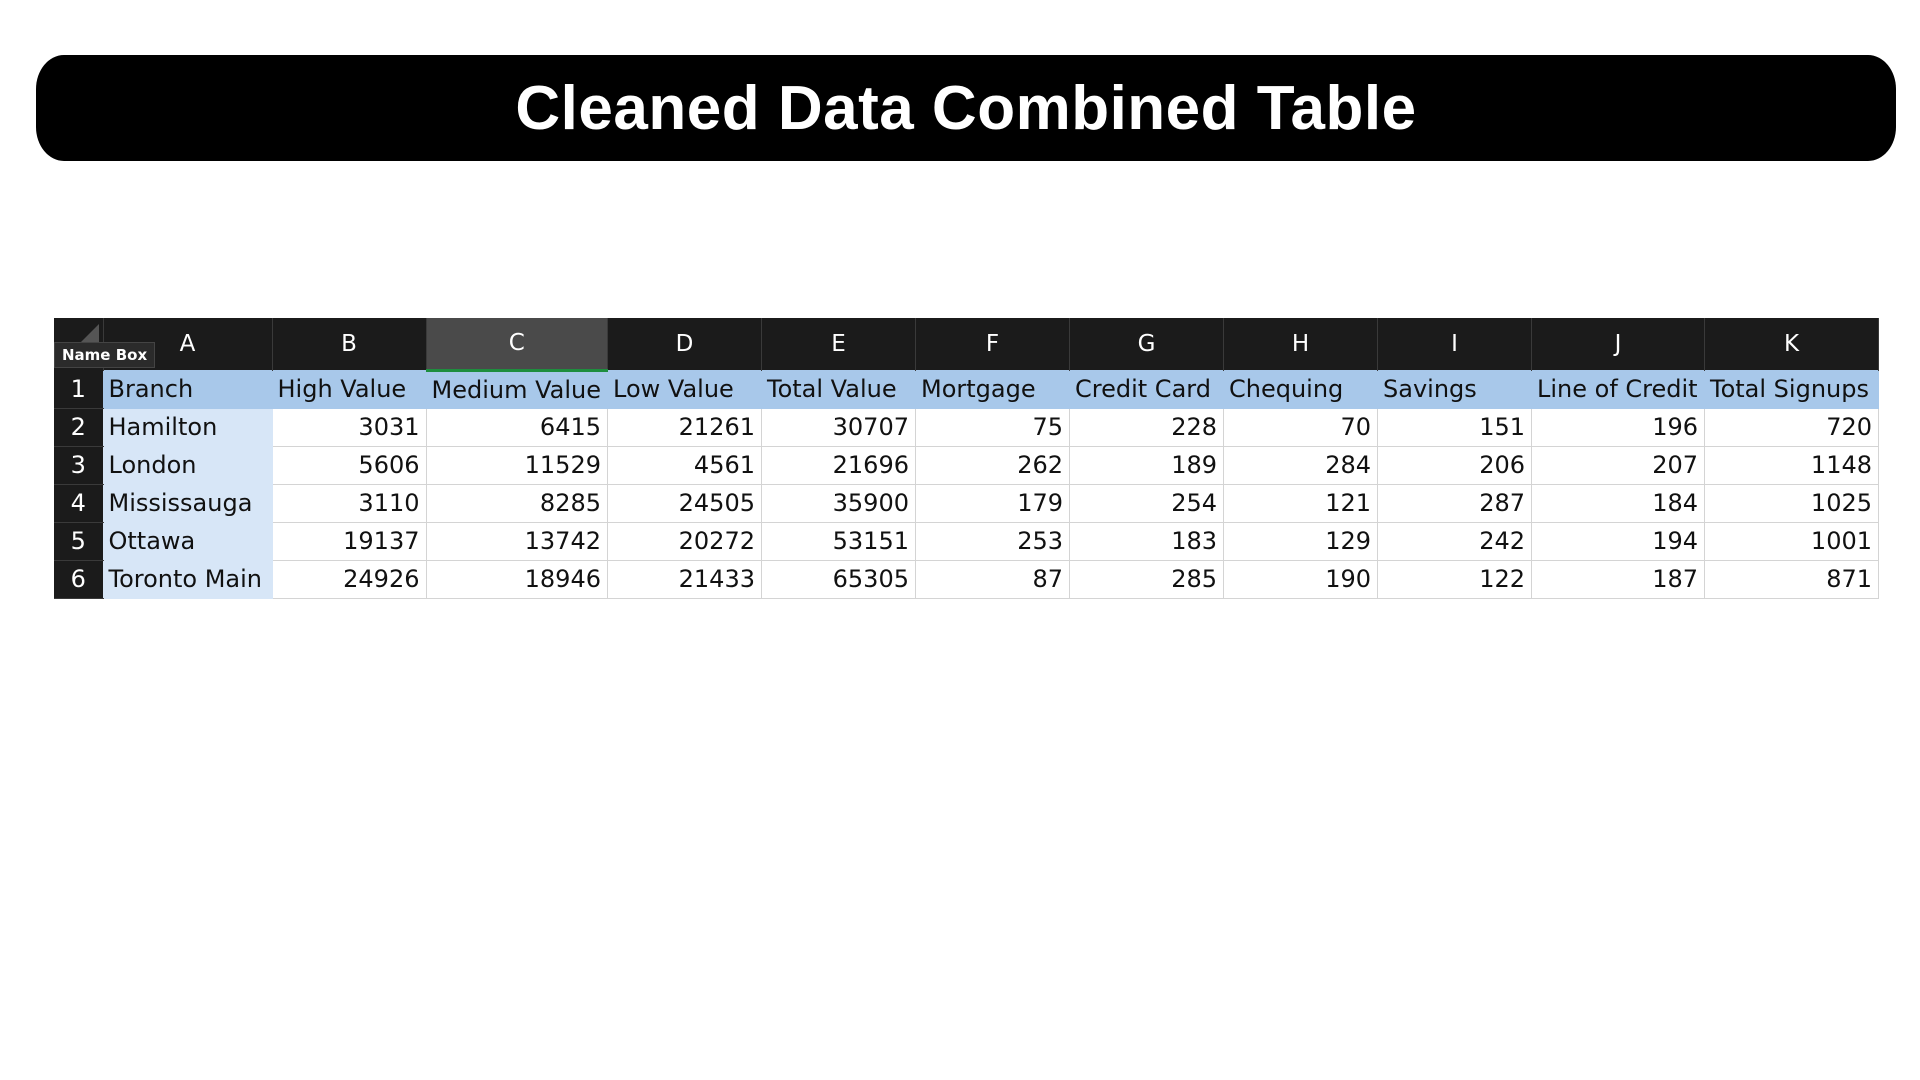 This screenshot has width=1920, height=1080. What do you see at coordinates (516, 541) in the screenshot?
I see `table-cell: 13742` at bounding box center [516, 541].